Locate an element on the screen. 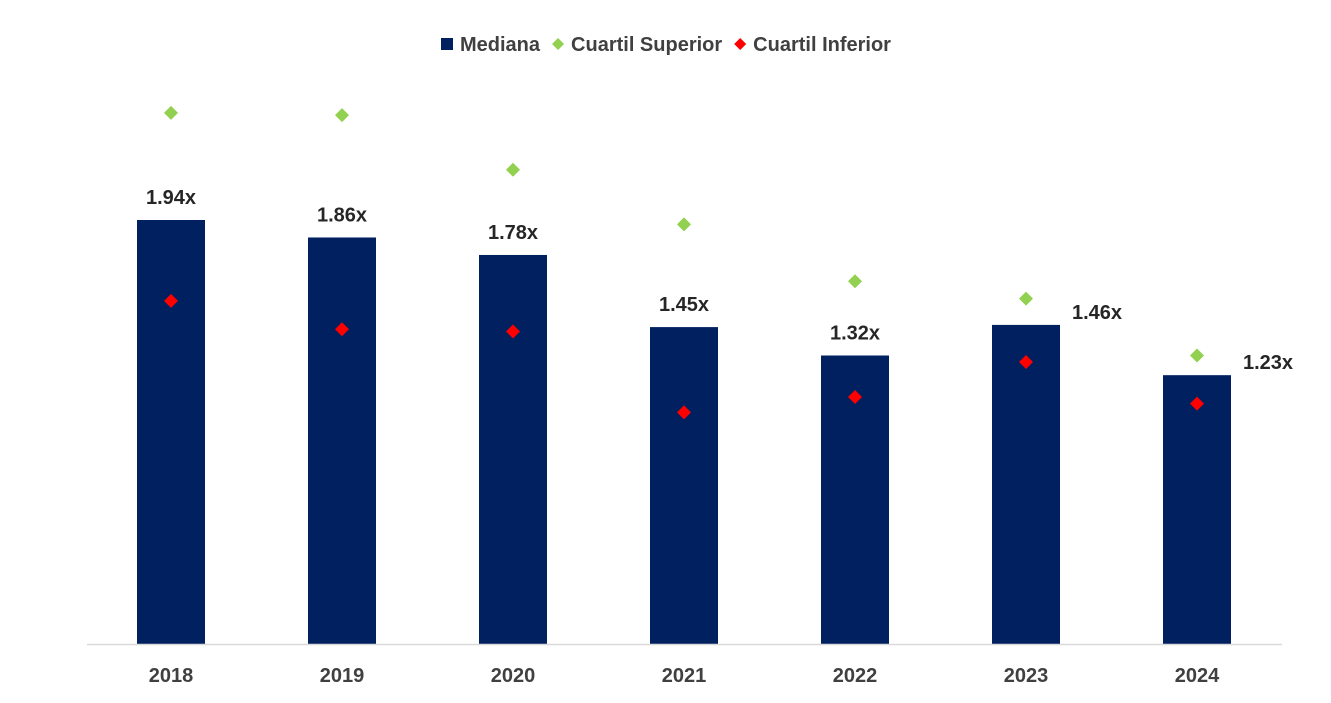 This screenshot has width=1331, height=703. x-tick-label-2019: 2019 is located at coordinates (342, 676).